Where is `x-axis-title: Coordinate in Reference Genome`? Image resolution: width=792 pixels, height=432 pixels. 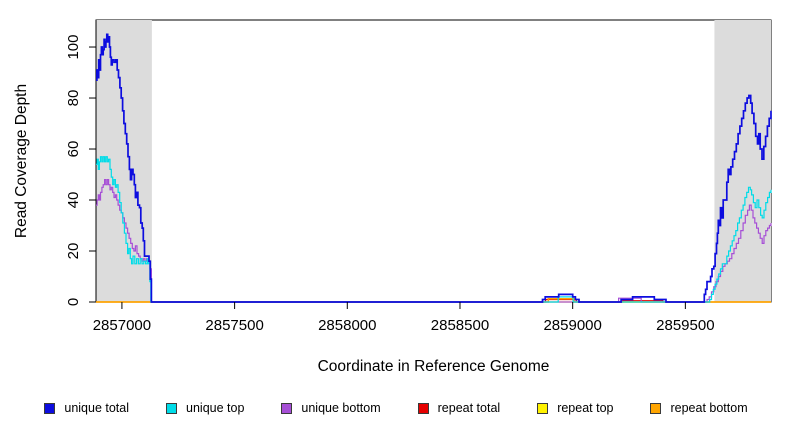 x-axis-title: Coordinate in Reference Genome is located at coordinates (434, 366).